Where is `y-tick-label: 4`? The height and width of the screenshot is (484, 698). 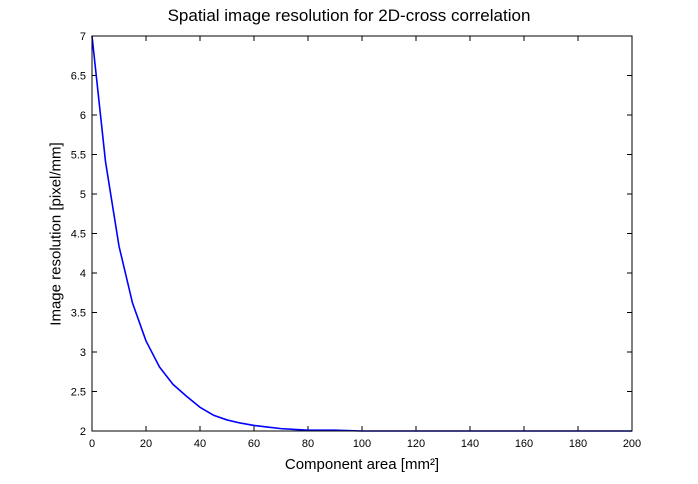
y-tick-label: 4 is located at coordinates (83, 274).